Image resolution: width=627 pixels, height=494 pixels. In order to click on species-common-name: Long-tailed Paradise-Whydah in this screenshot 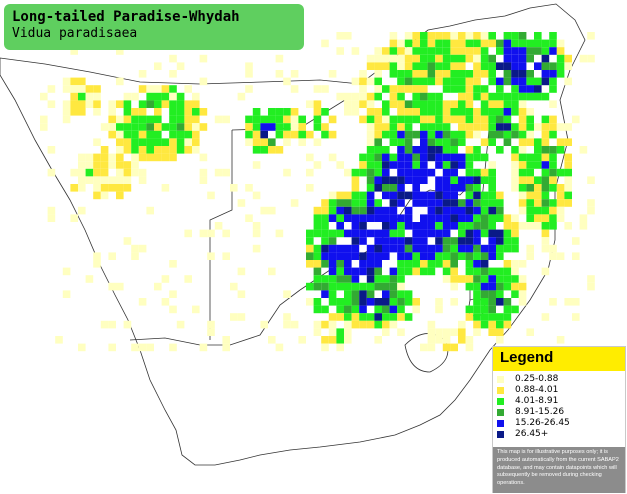, I will do `click(126, 17)`.